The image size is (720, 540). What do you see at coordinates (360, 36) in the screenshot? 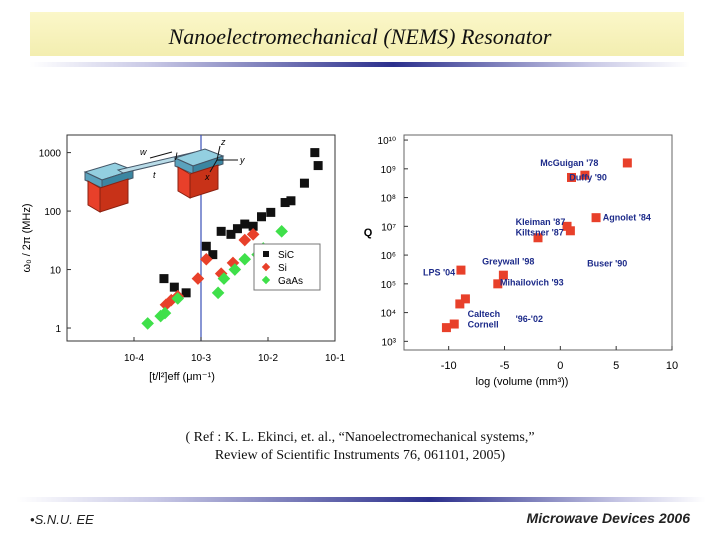
I see `slide-title: Nanoelectromechanical (NEMS) Resonator` at bounding box center [360, 36].